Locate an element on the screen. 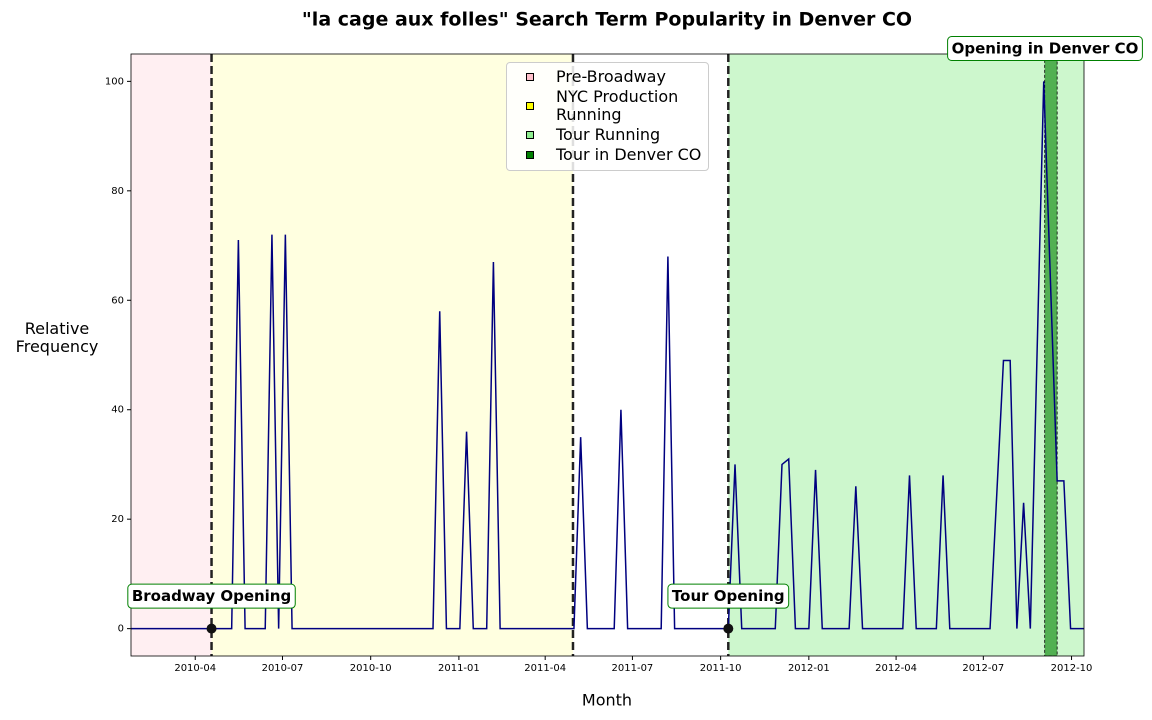 This screenshot has width=1152, height=720. x-tick-label: 2011-04 is located at coordinates (545, 668).